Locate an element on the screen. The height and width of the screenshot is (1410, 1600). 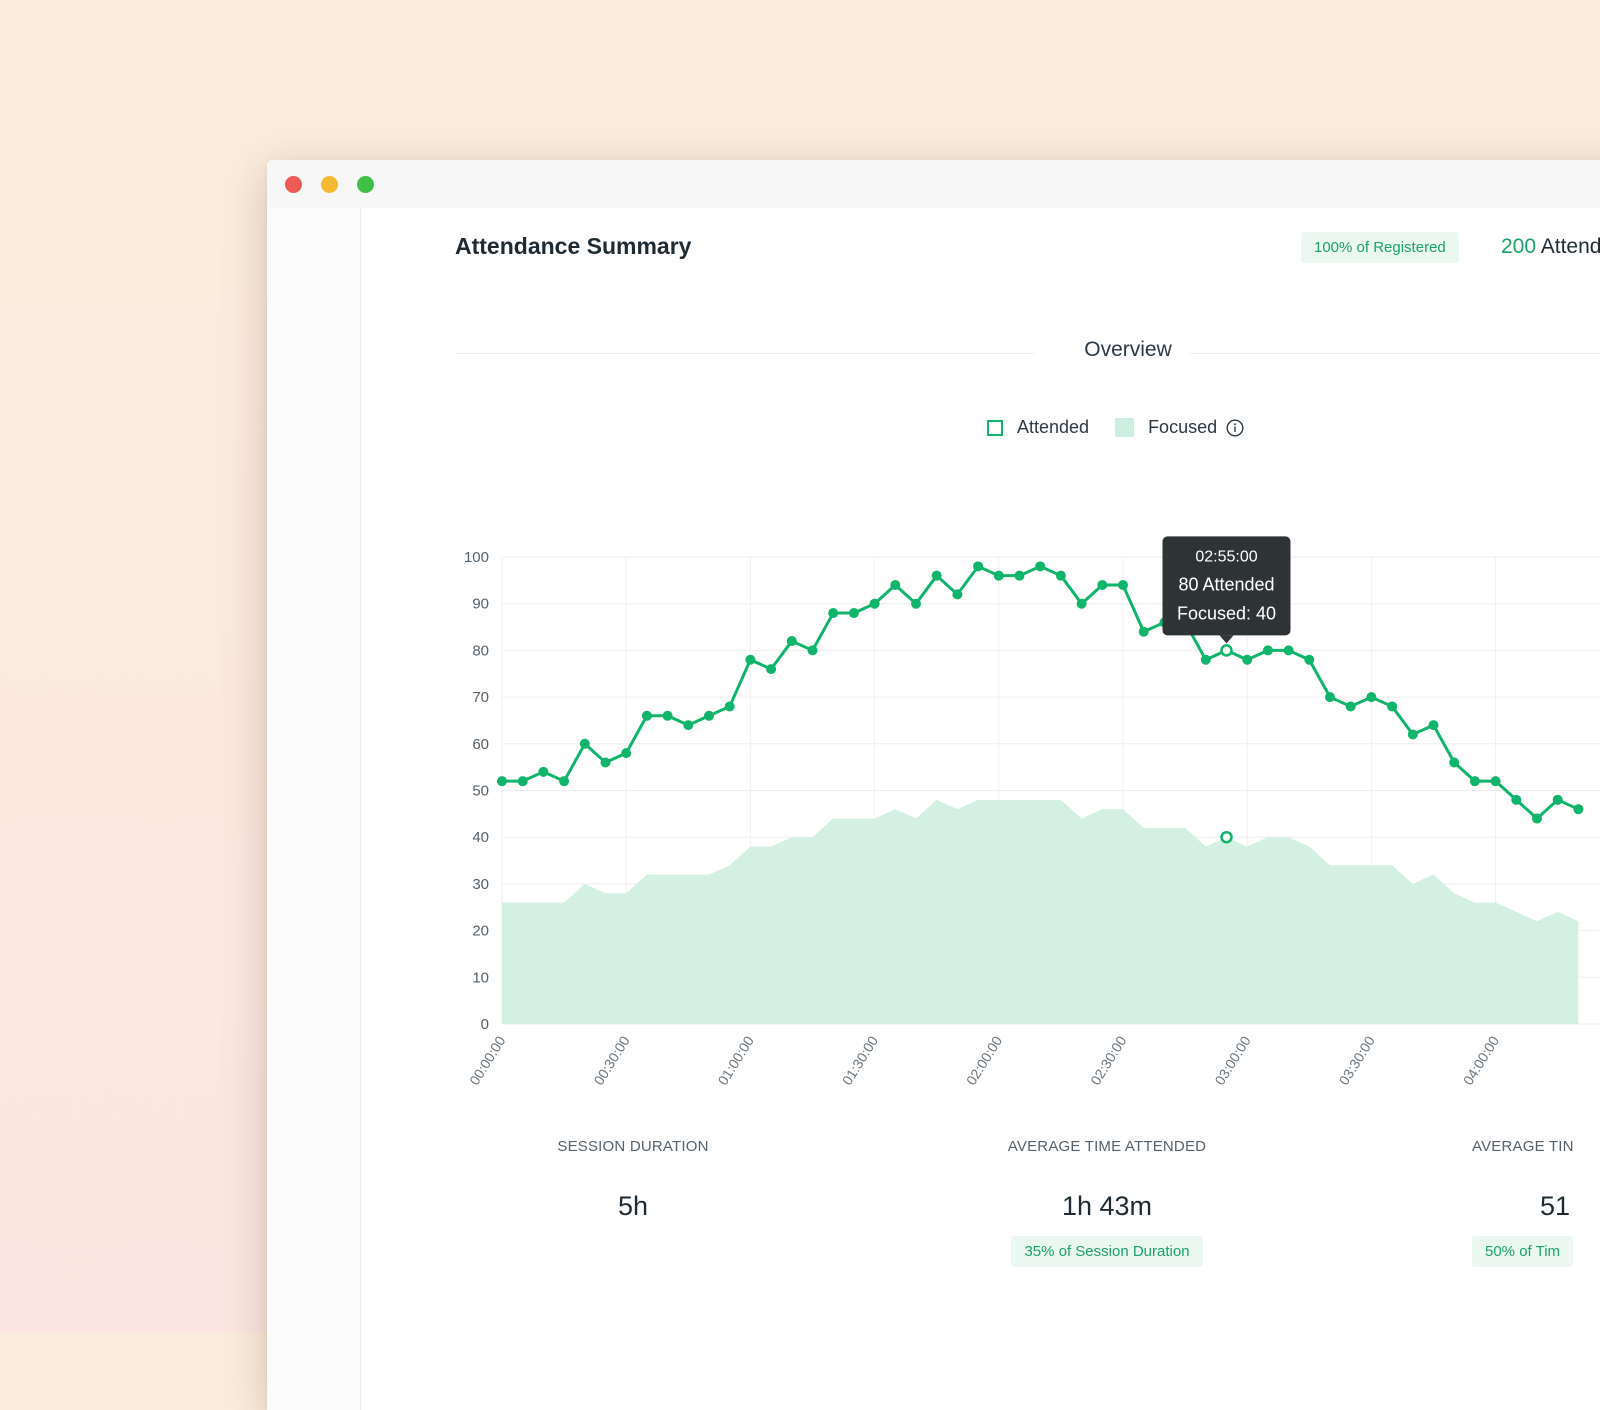
y-tick-label: 90 is located at coordinates (480, 604).